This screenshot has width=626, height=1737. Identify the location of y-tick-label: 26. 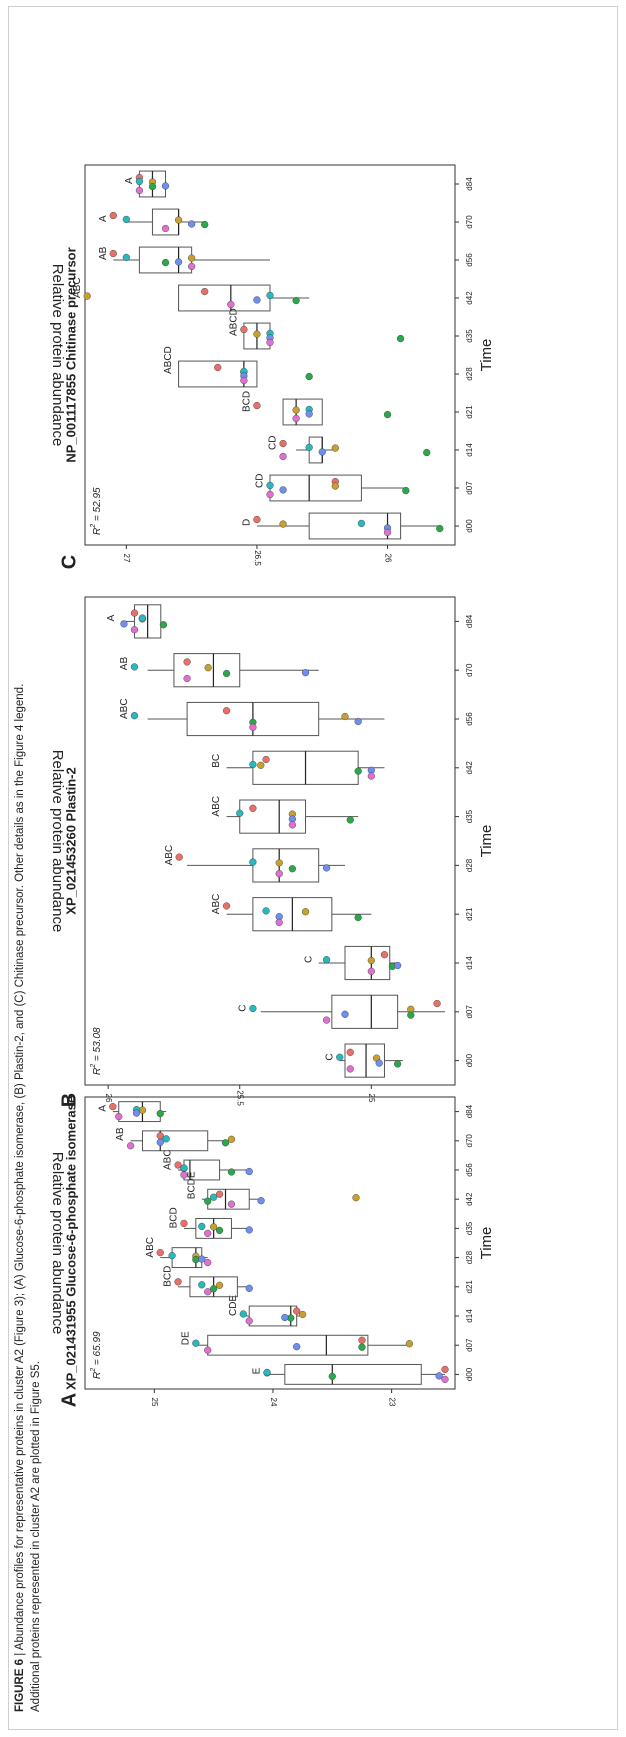
(108, 1098).